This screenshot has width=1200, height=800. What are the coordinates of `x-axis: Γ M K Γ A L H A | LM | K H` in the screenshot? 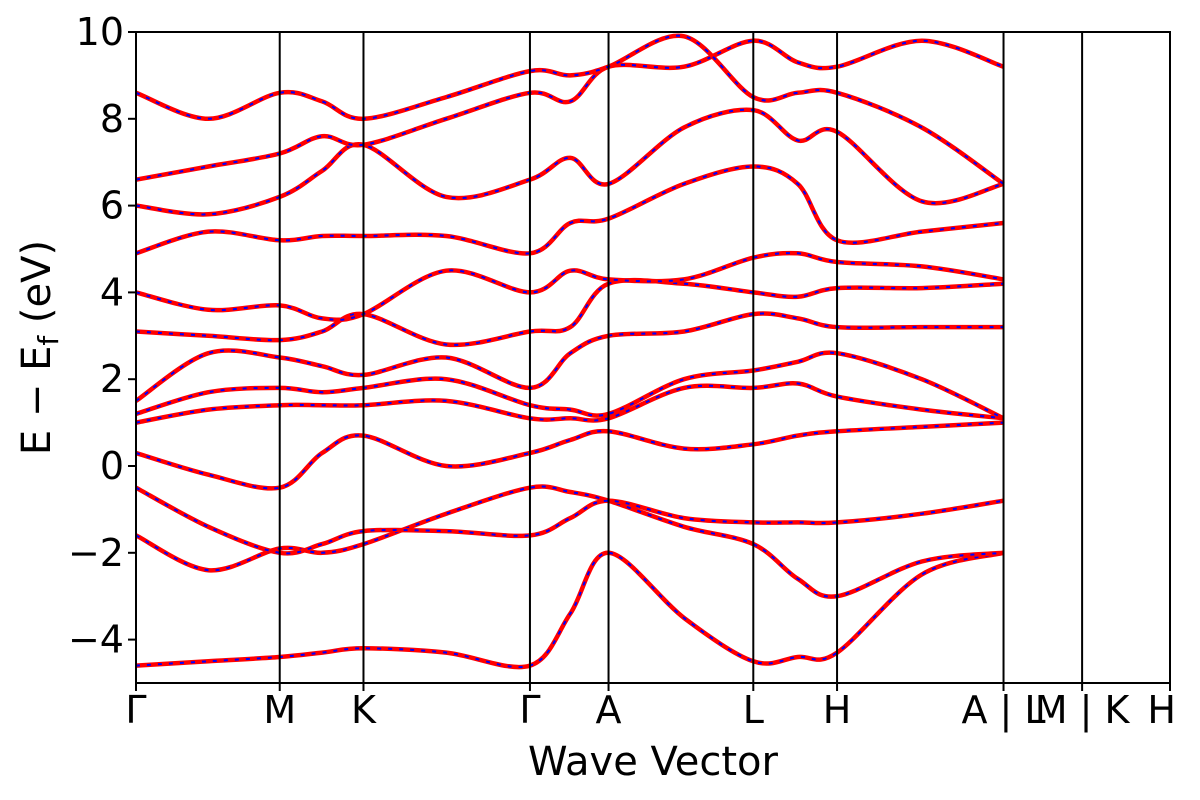 It's located at (650, 708).